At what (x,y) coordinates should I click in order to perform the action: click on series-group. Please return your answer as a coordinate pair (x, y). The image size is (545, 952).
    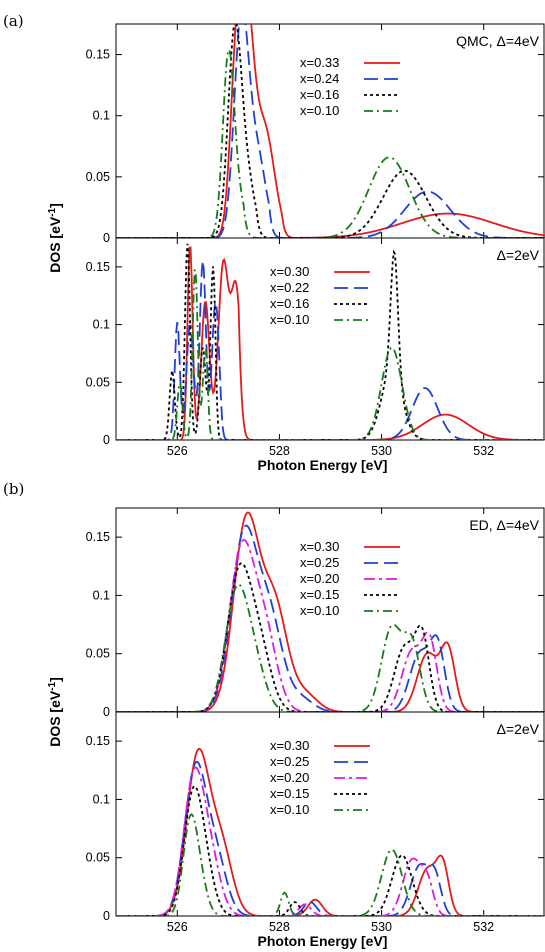
    Looking at the image, I should click on (330, 831).